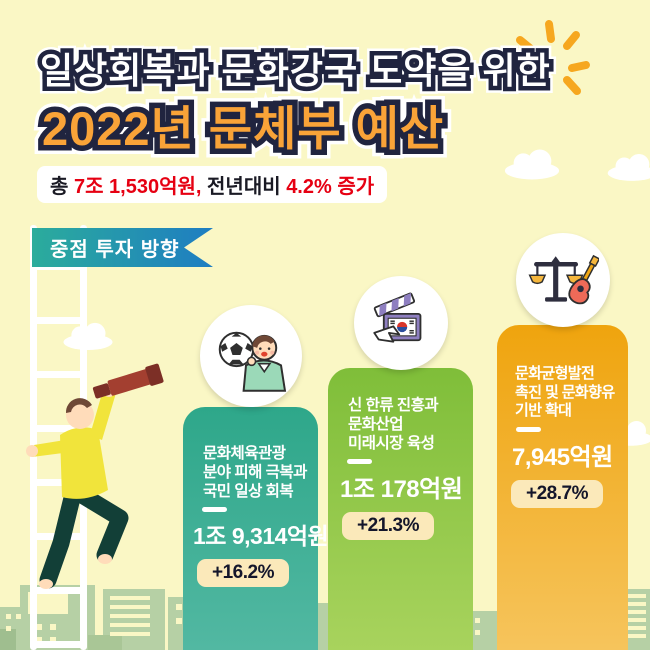  What do you see at coordinates (557, 493) in the screenshot?
I see `change-badge: +28.7%` at bounding box center [557, 493].